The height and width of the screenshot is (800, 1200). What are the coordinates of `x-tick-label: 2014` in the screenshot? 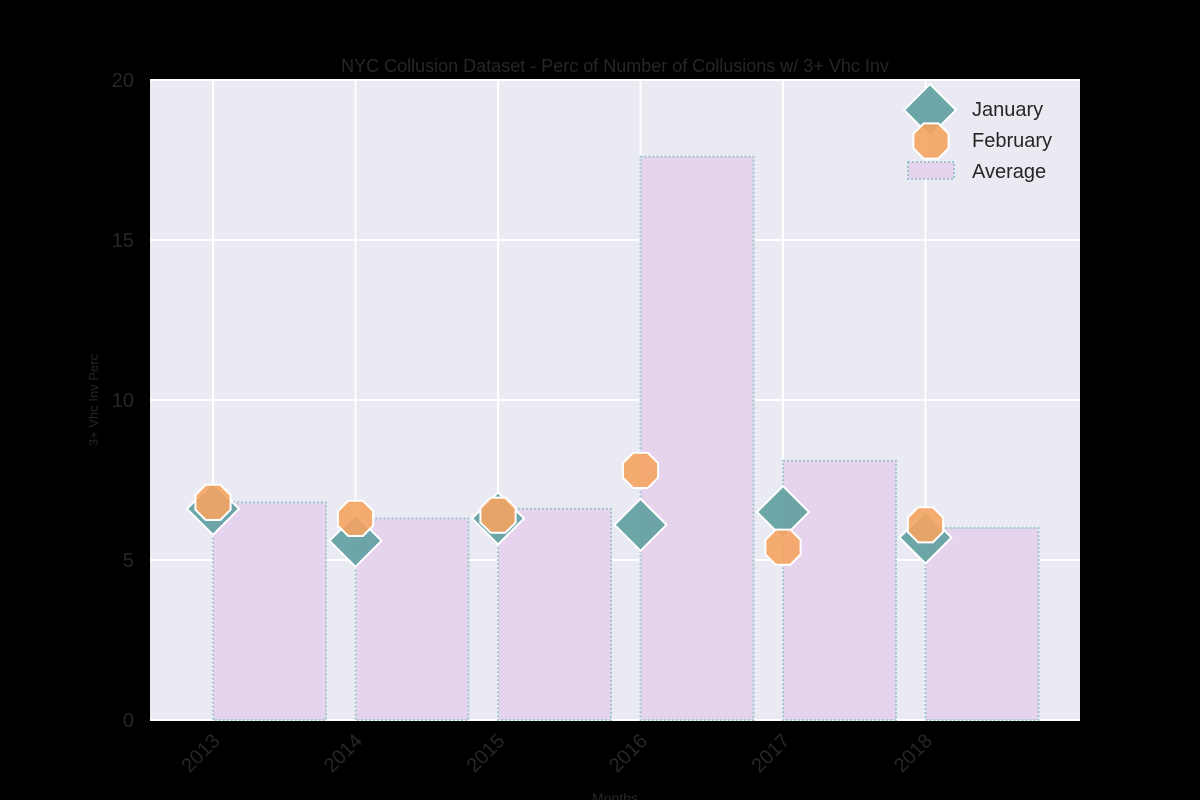 It's located at (343, 753).